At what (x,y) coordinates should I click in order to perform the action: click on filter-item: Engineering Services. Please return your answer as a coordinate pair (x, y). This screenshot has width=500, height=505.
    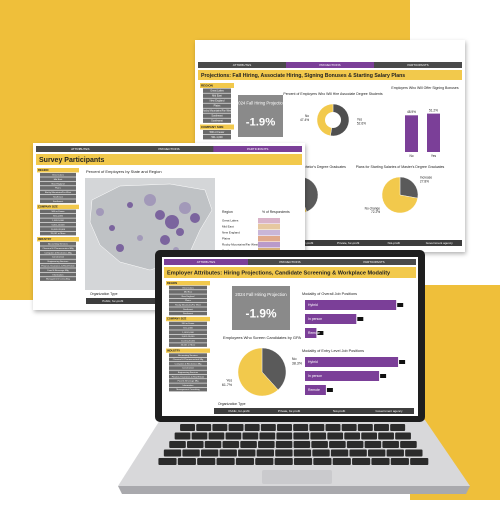
    Looking at the image, I should click on (59, 261).